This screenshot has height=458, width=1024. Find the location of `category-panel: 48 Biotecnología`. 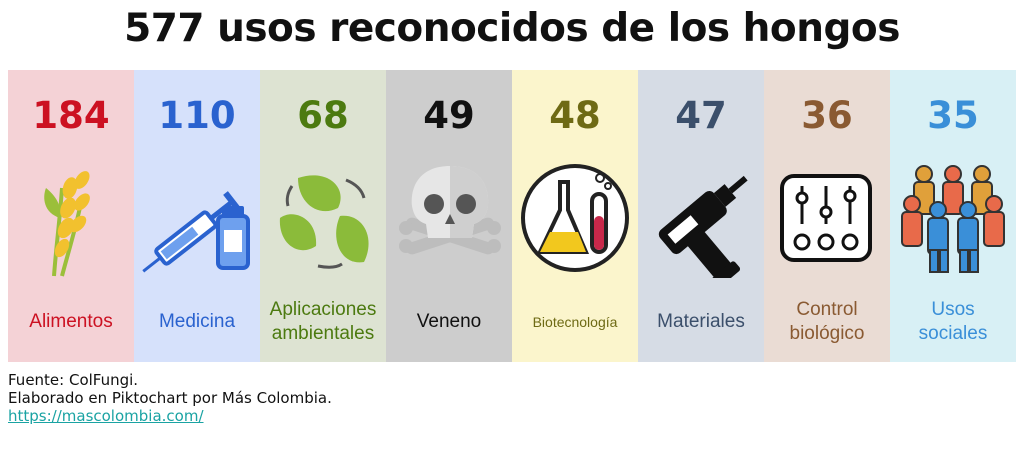

category-panel: 48 Biotecnología is located at coordinates (575, 216).